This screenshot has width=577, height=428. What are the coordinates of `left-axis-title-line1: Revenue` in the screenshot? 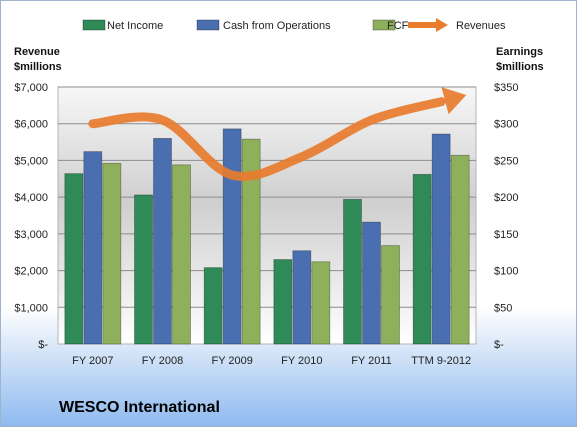 It's located at (37, 52).